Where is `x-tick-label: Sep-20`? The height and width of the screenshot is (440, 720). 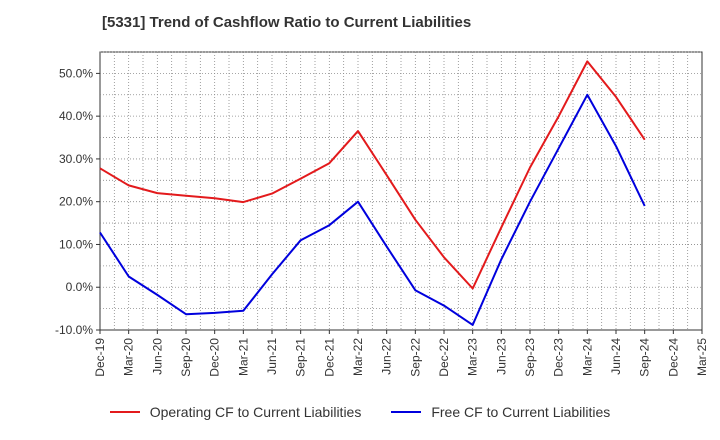
x-tick-label: Sep-20 is located at coordinates (186, 357).